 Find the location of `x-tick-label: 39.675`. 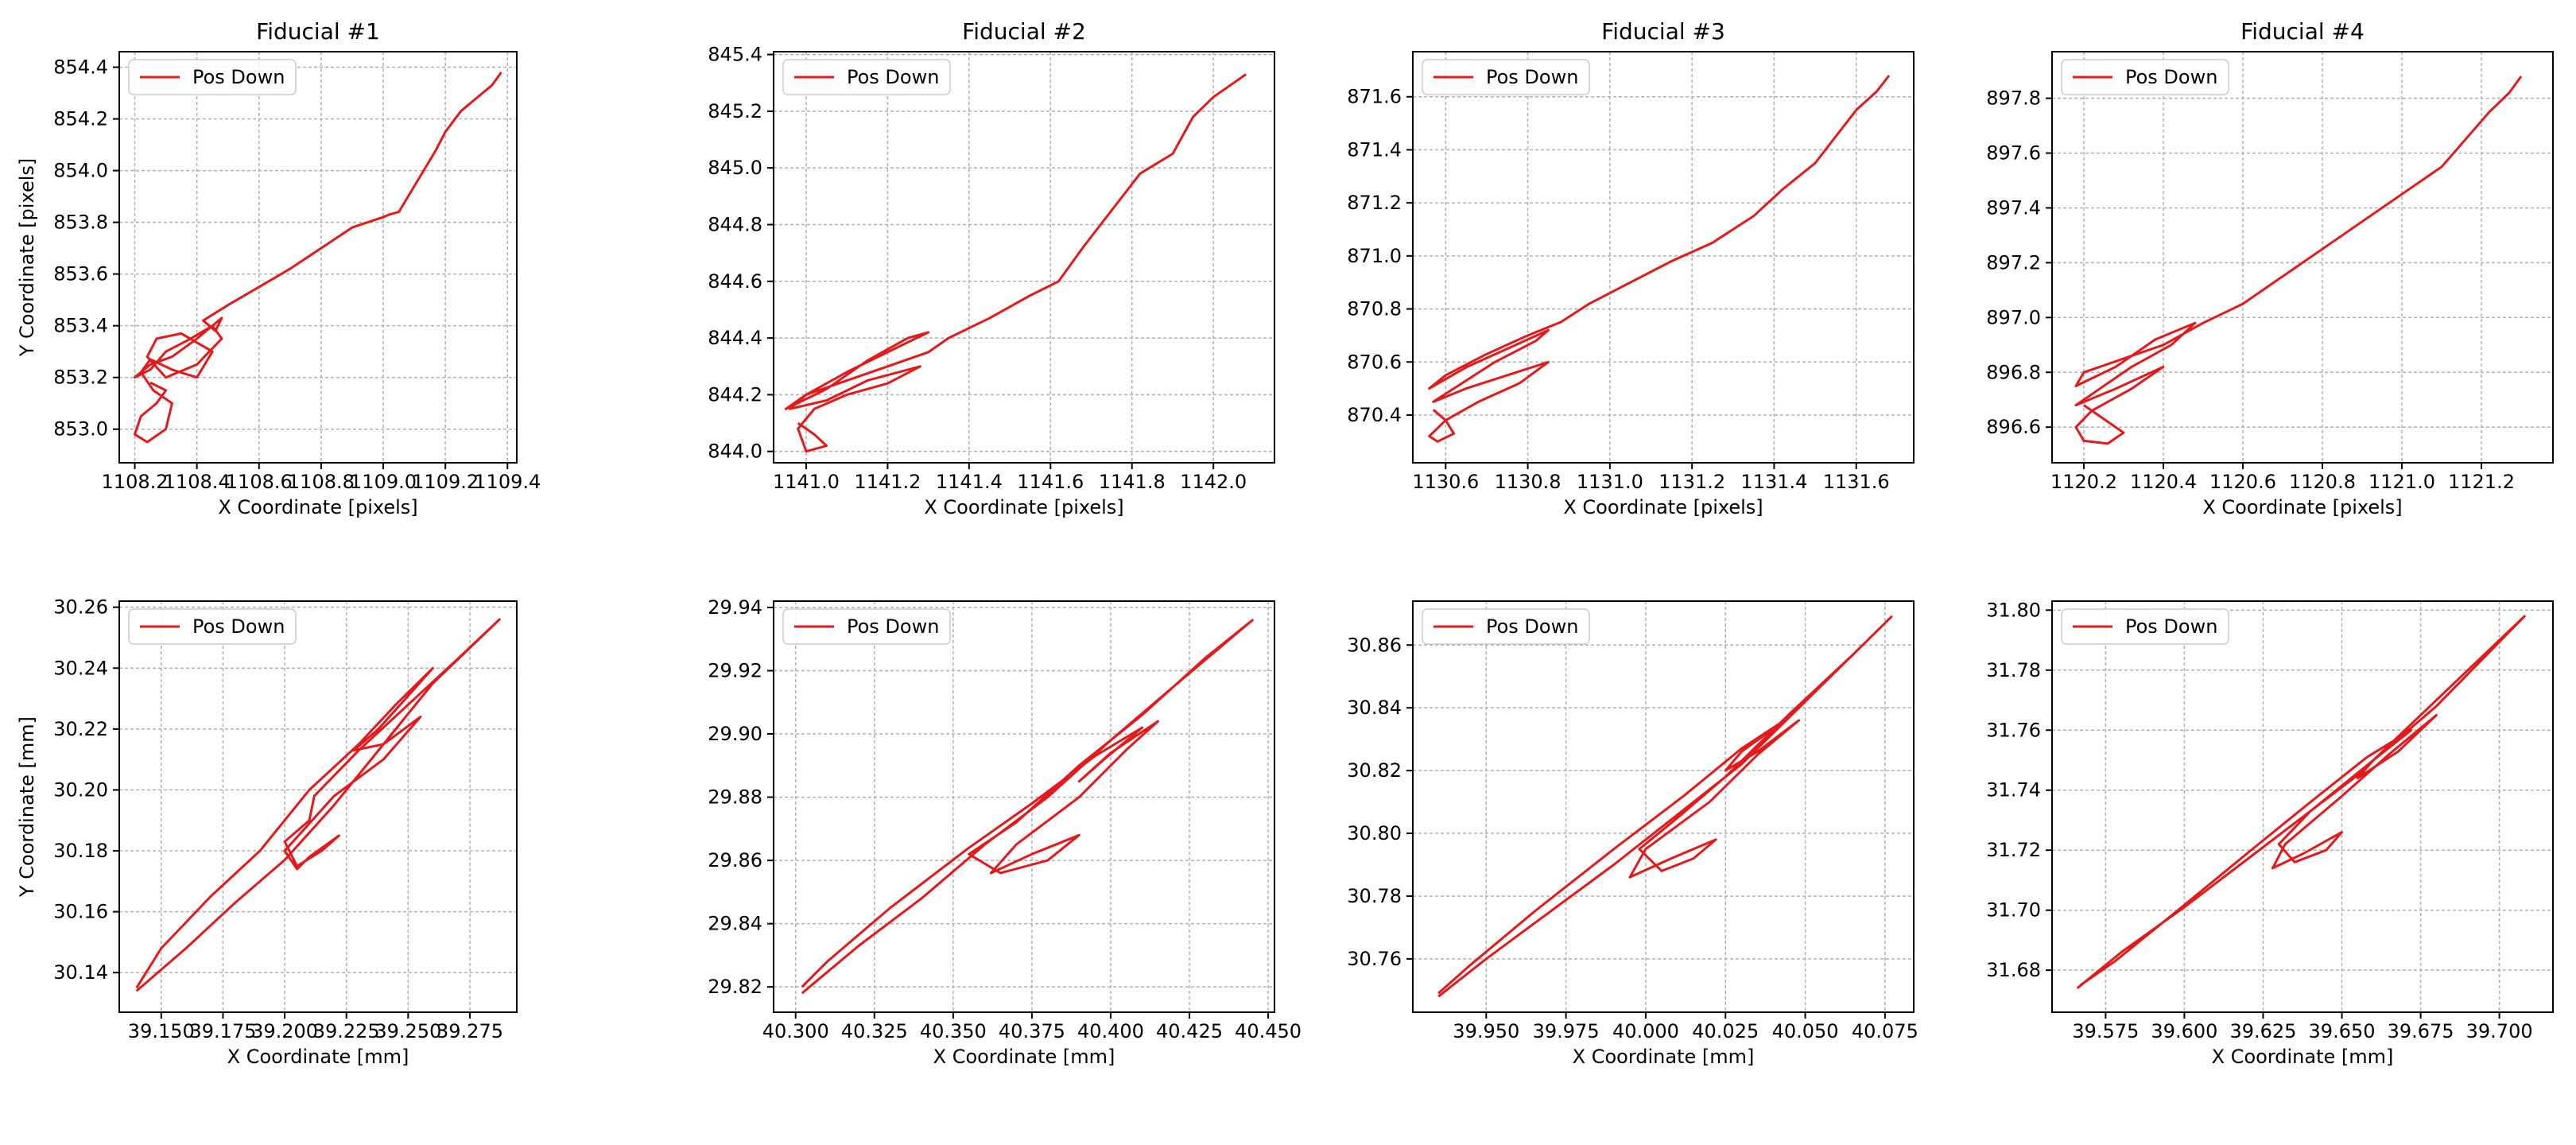

x-tick-label: 39.675 is located at coordinates (2421, 1031).